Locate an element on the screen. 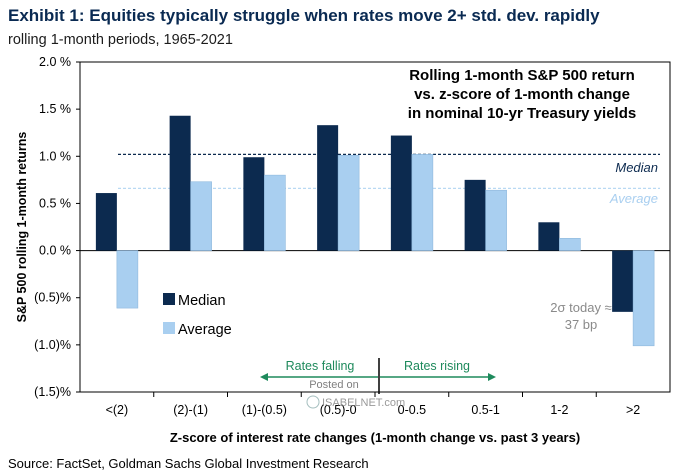 The height and width of the screenshot is (476, 680). x-tick-label: <(2) is located at coordinates (117, 410).